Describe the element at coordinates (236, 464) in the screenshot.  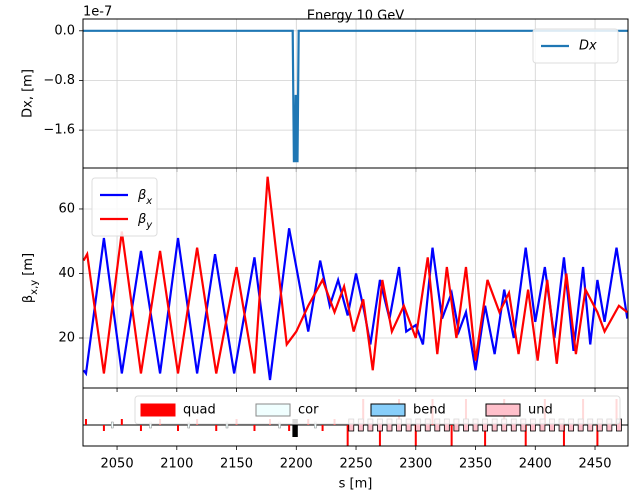
I see `x-tick-label: 2150` at that location.